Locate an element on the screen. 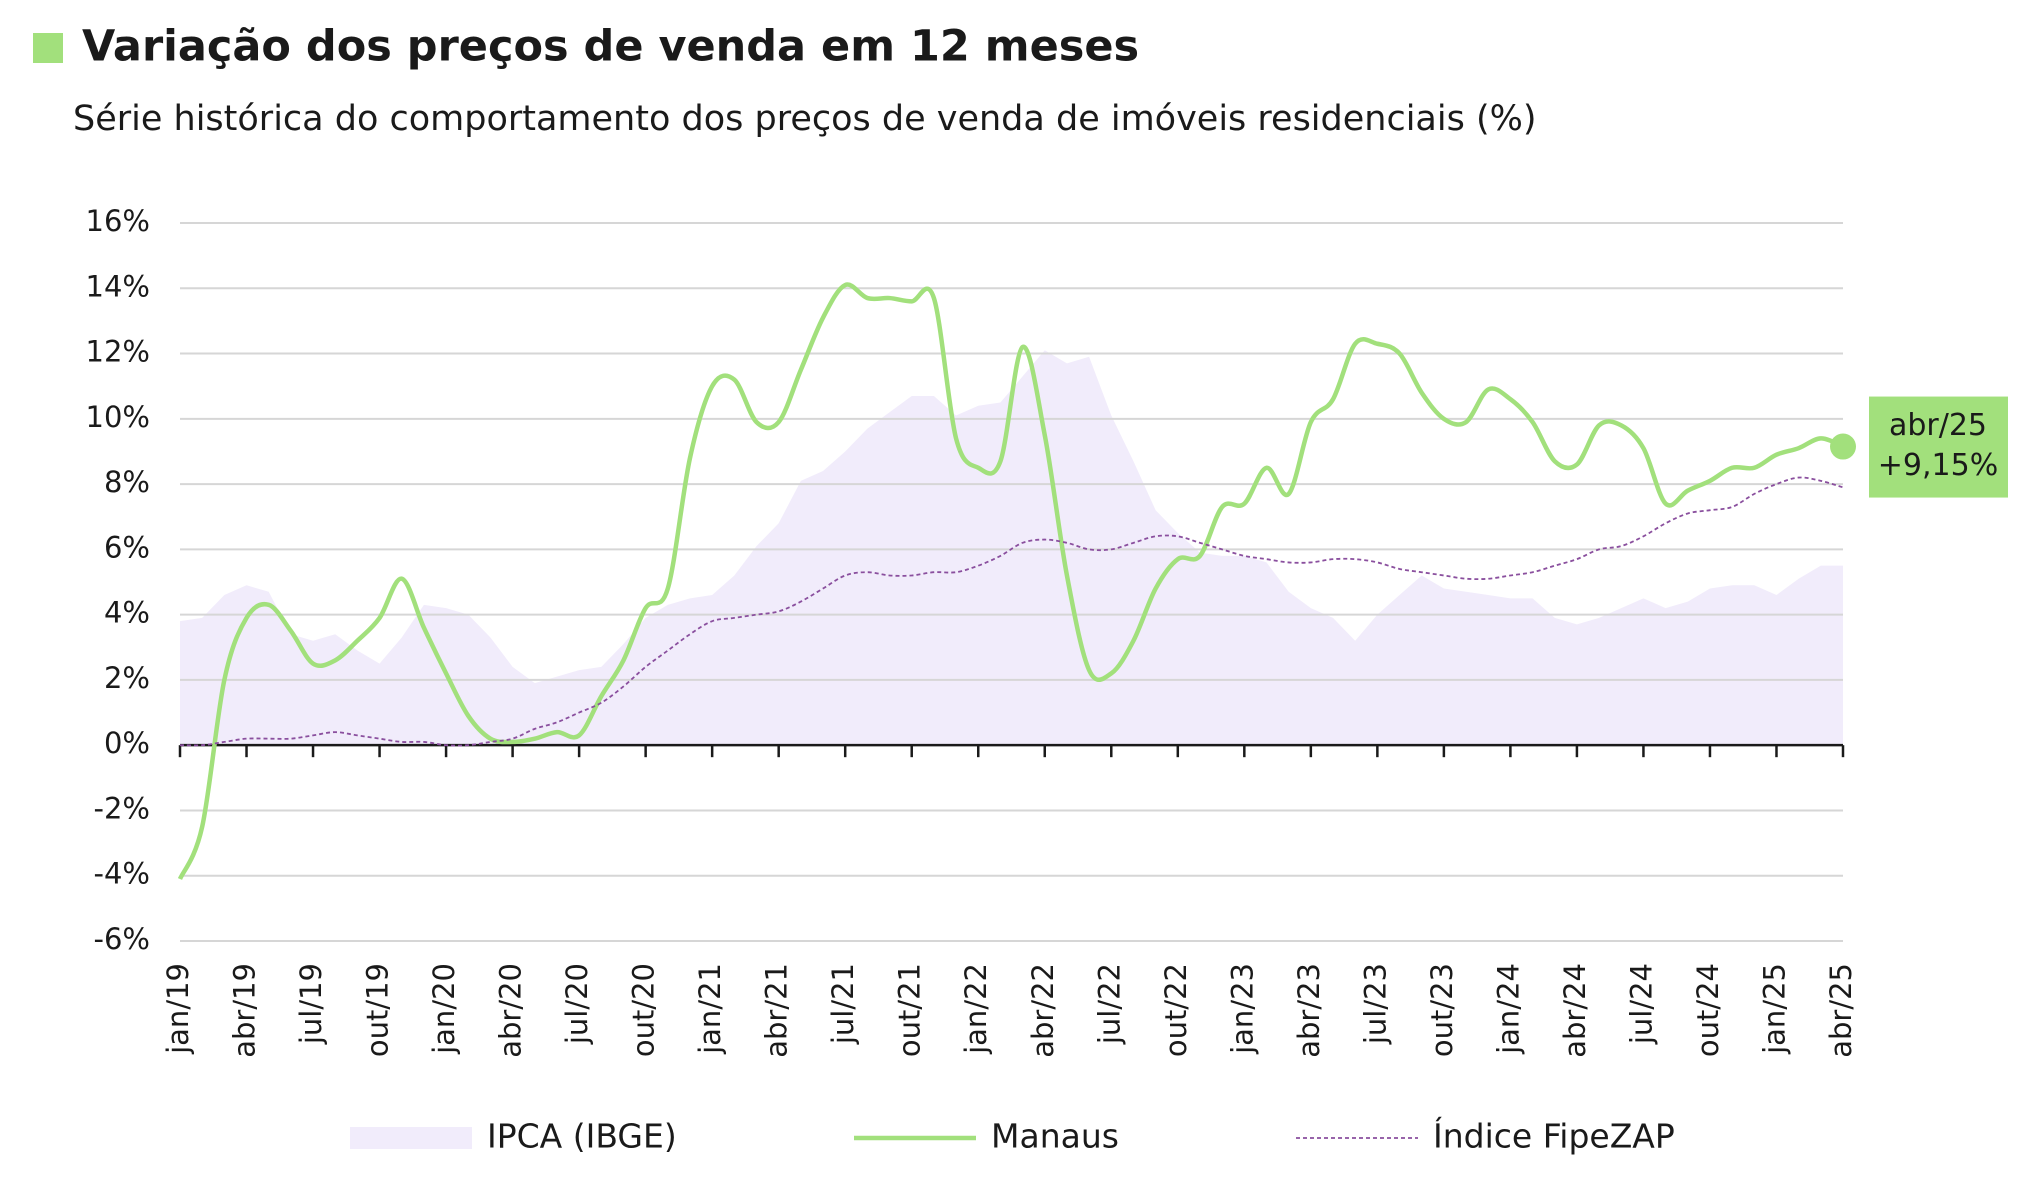  chart-title: Variação dos preços de venda em 12 meses is located at coordinates (610, 47).